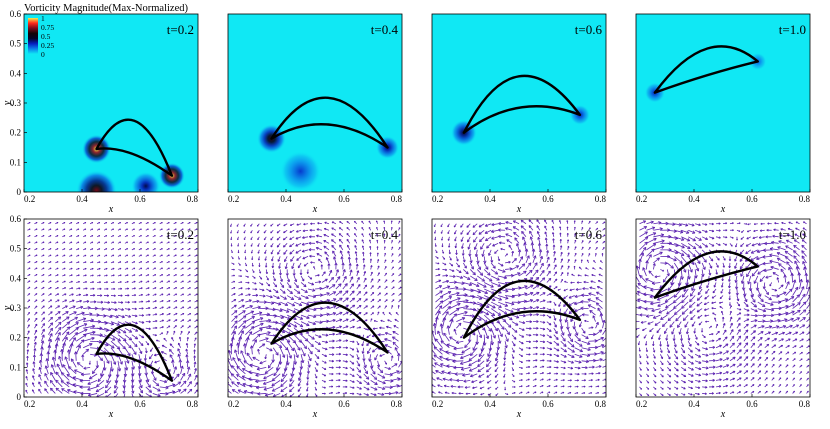 The width and height of the screenshot is (830, 429). What do you see at coordinates (792, 29) in the screenshot?
I see `time-label: t=1.0` at bounding box center [792, 29].